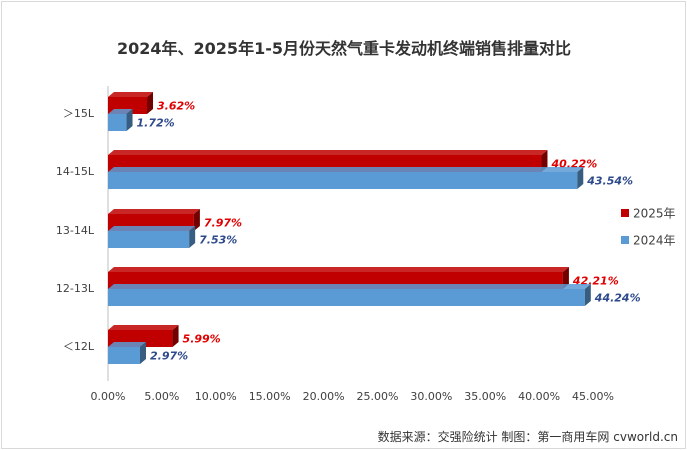  I want to click on x-tick-label: 0.00%, so click(108, 396).